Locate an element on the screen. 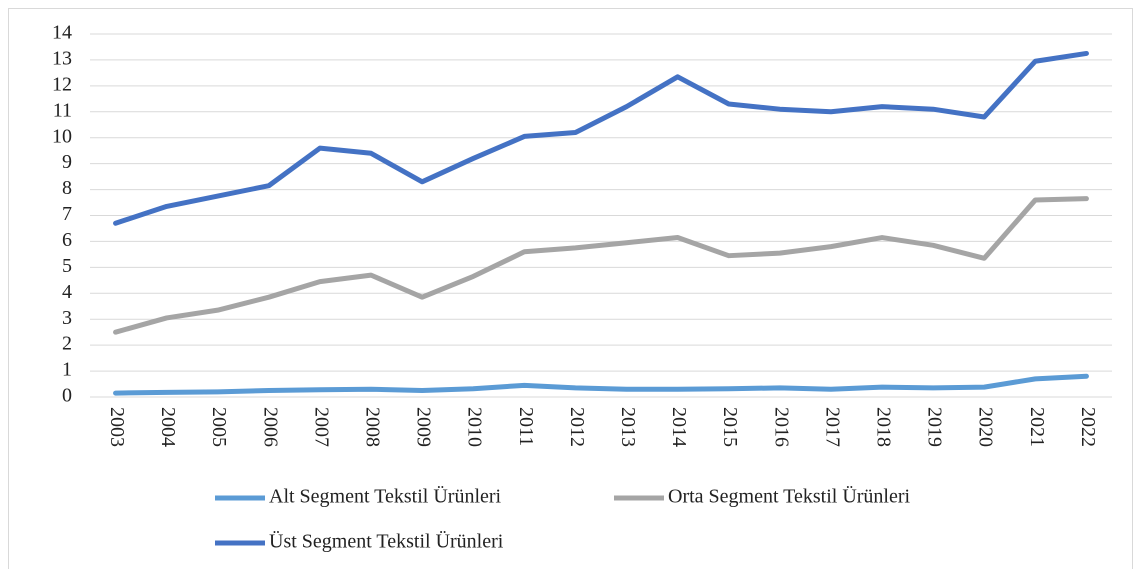 The height and width of the screenshot is (569, 1141). y-tick-label: 14 is located at coordinates (62, 33).